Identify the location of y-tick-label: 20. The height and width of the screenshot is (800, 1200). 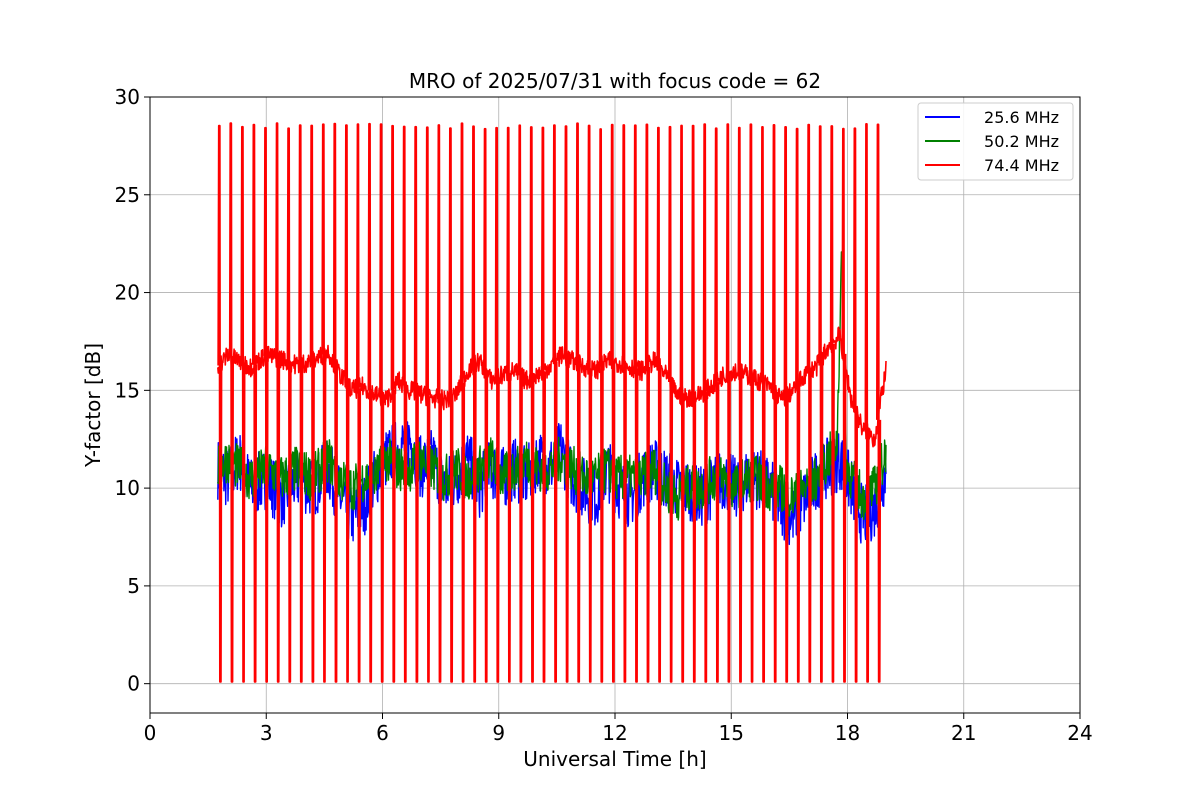
(127, 293).